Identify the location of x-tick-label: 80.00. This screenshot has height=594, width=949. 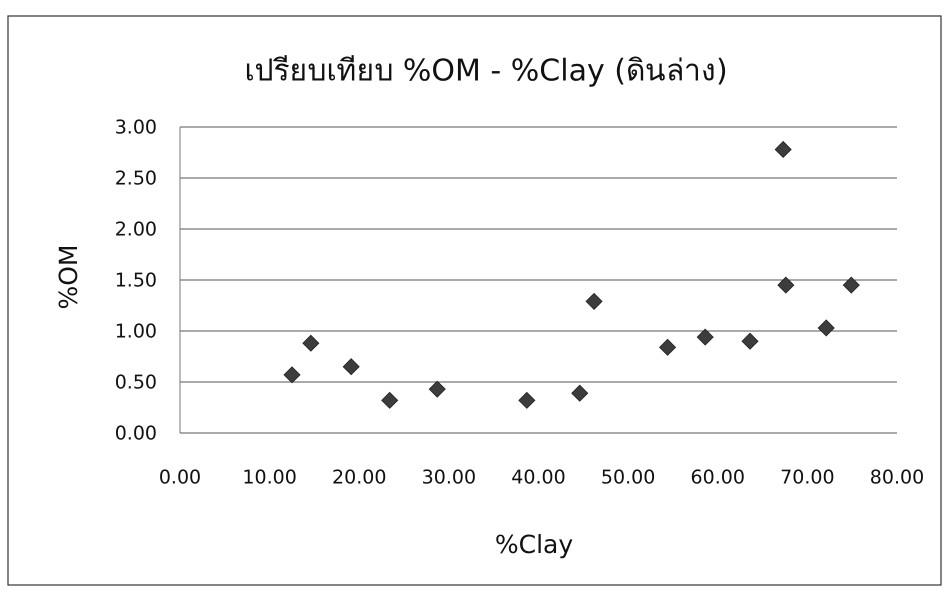
(897, 477).